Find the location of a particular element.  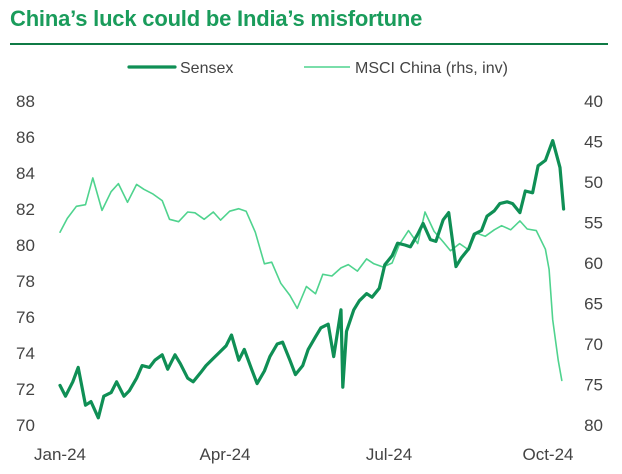

legend-label-sensex: Sensex is located at coordinates (206, 68).